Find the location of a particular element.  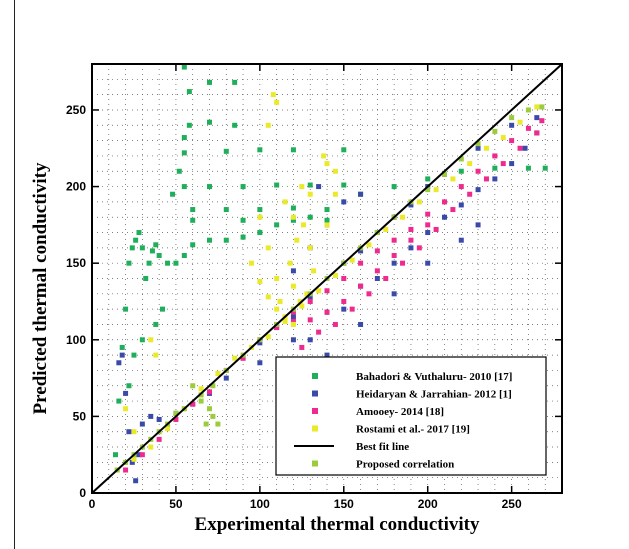

left-rule is located at coordinates (14, 274).